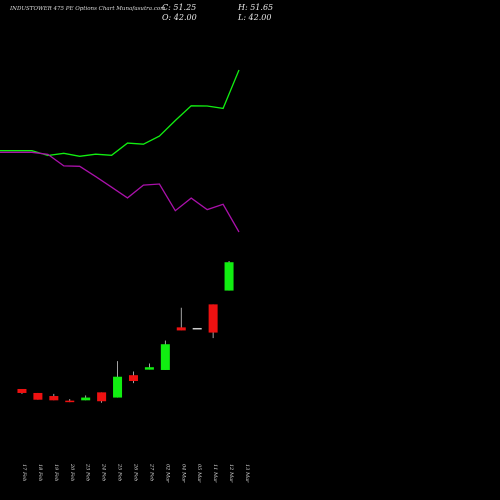  Describe the element at coordinates (72, 472) in the screenshot. I see `x-tick-label: 20 Feb` at that location.